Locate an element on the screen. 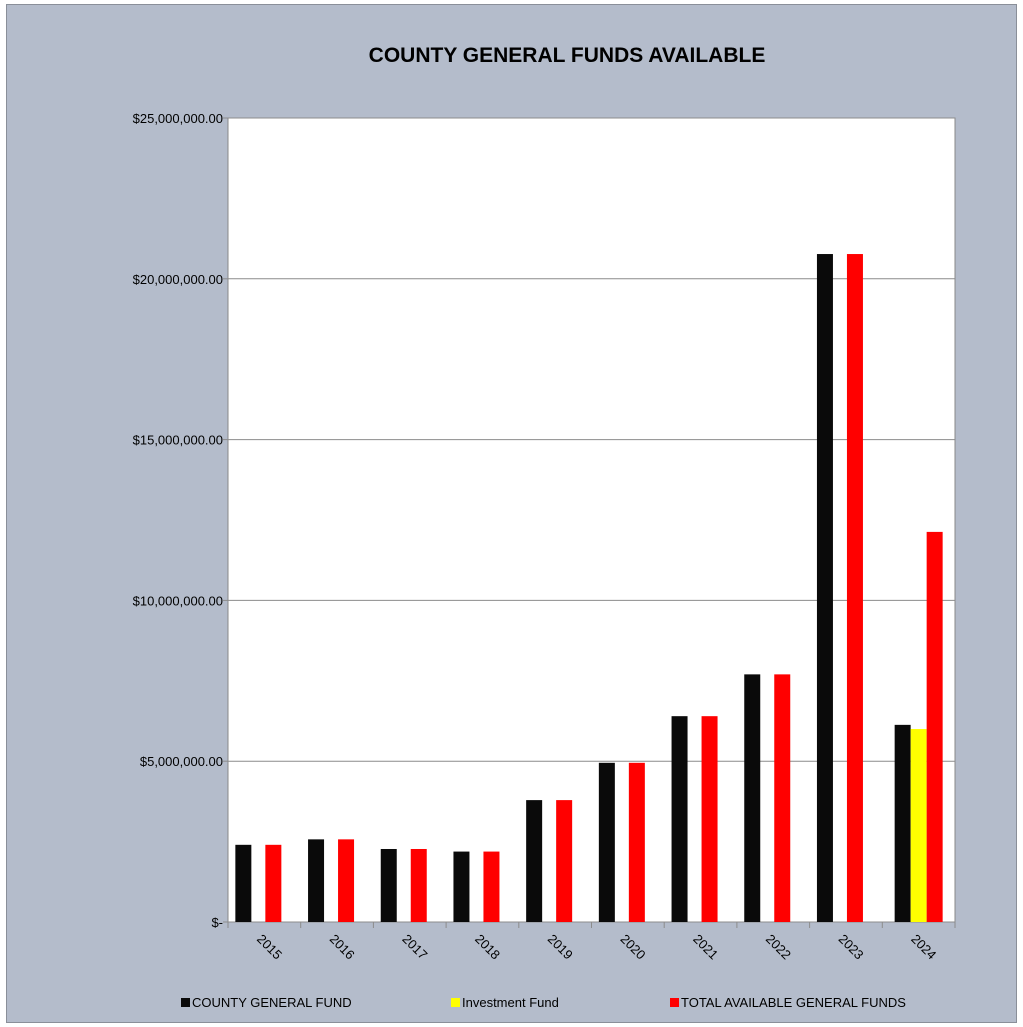 The height and width of the screenshot is (1027, 1023). chart-title: COUNTY GENERAL FUNDS AVAILABLE is located at coordinates (567, 55).